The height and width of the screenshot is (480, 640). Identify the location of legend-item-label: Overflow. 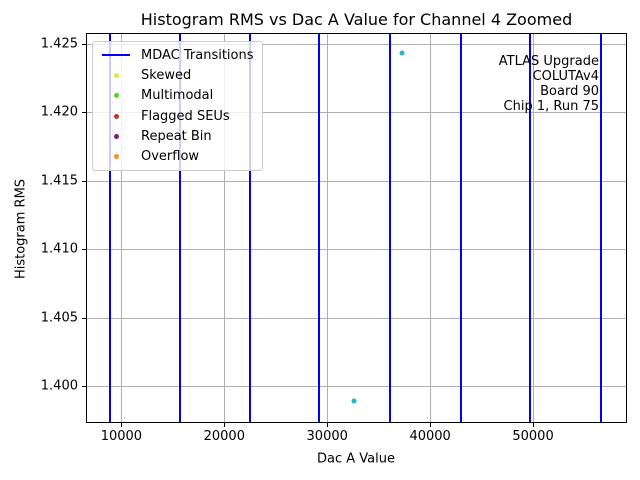
(170, 157).